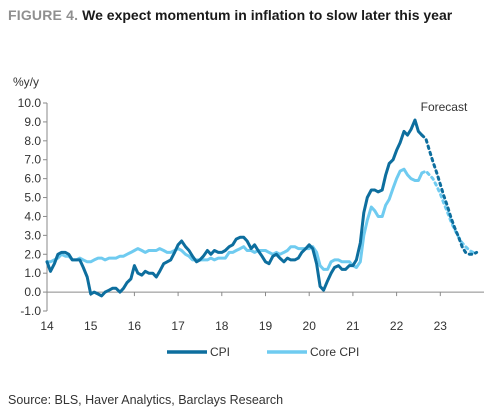 The height and width of the screenshot is (415, 489). I want to click on x-tick-label: 18, so click(222, 326).